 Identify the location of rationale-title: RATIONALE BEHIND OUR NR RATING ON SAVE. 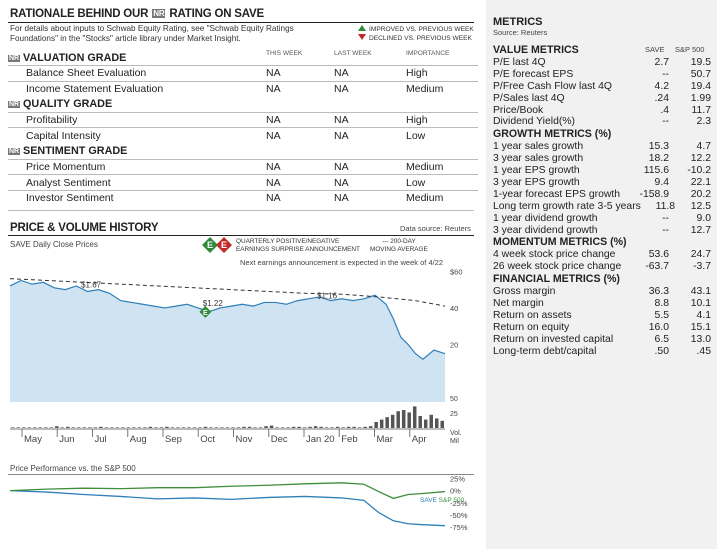
(137, 14).